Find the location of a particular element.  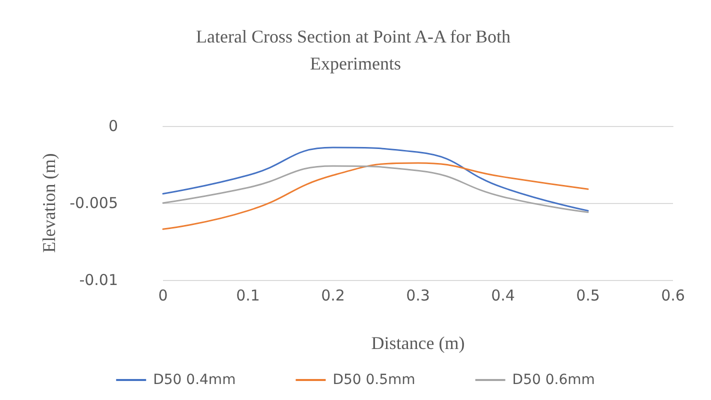

x-axis-title: Distance (m) is located at coordinates (418, 343).